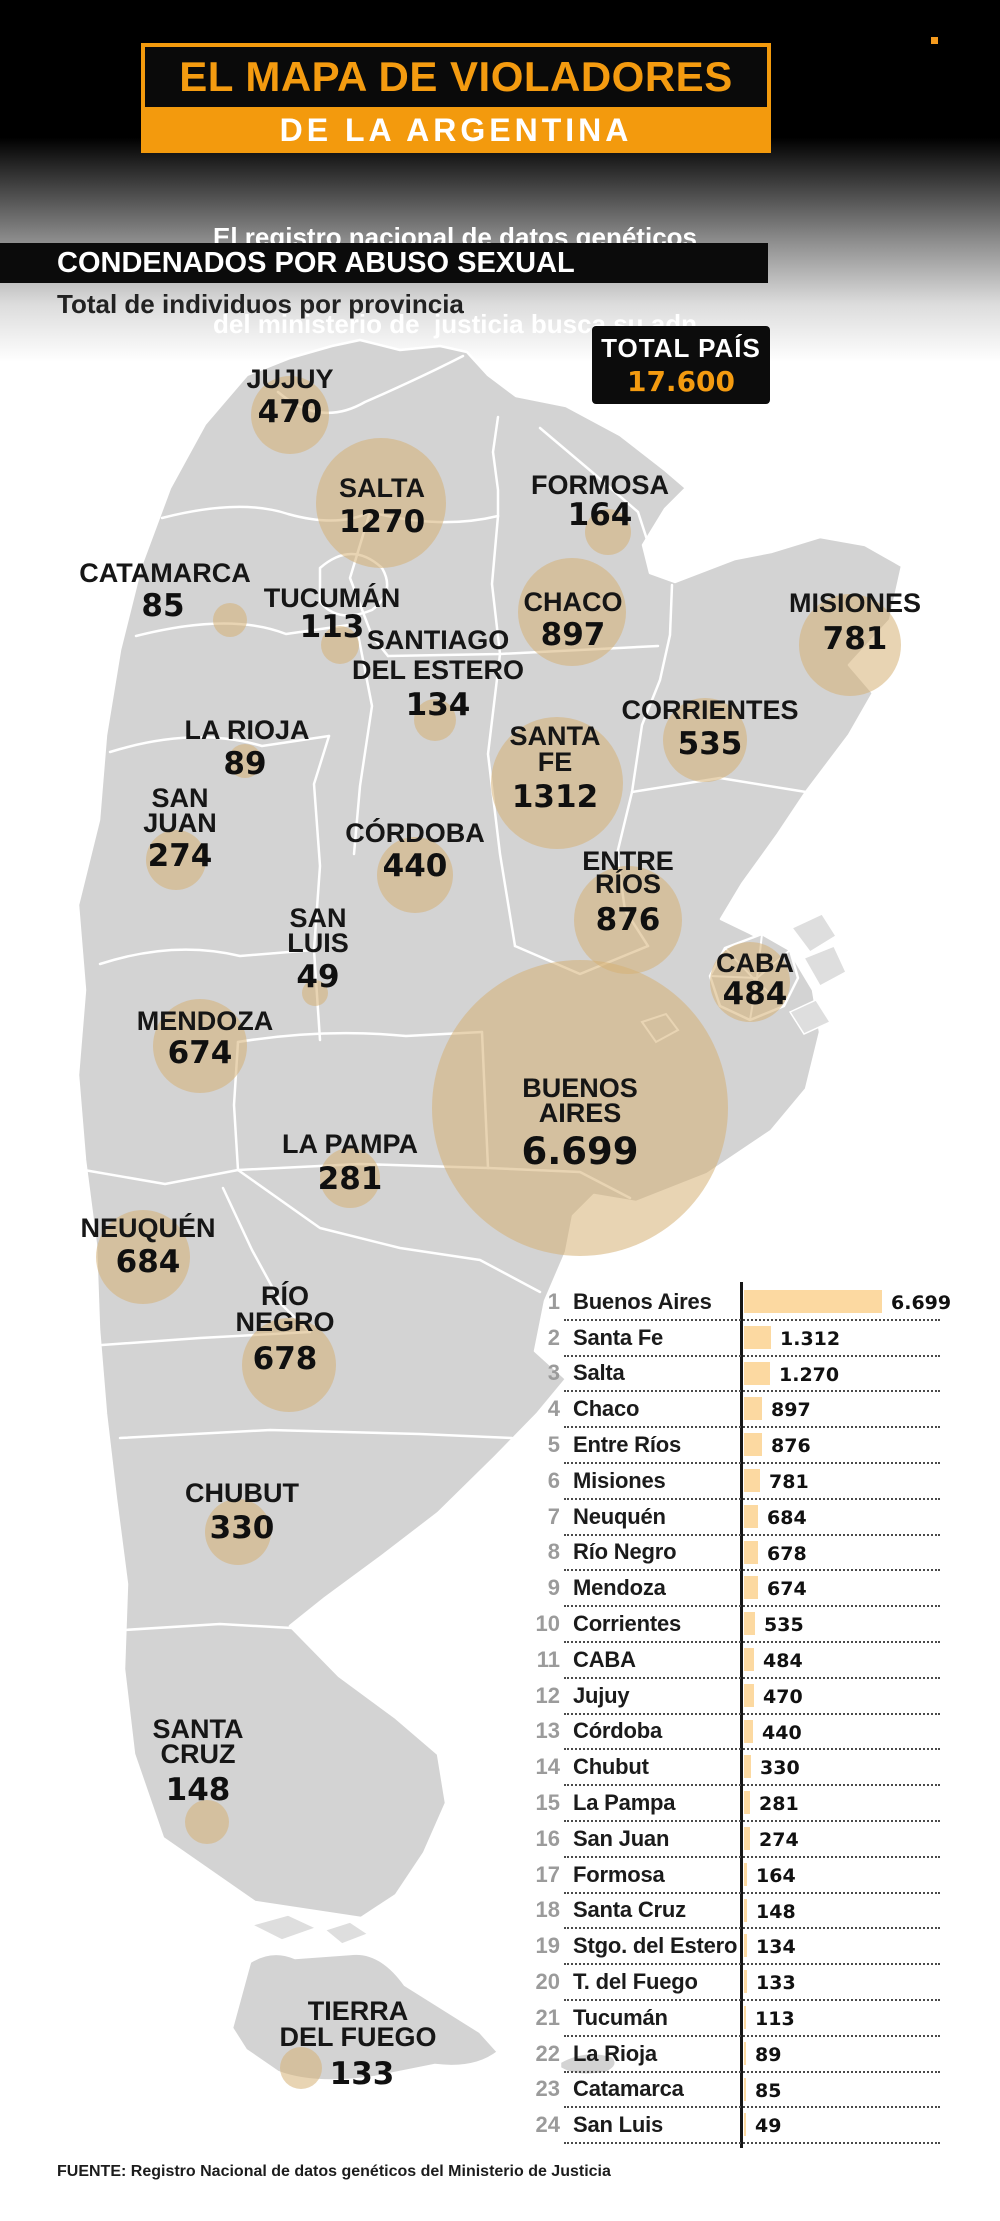 Image resolution: width=1000 pixels, height=2221 pixels. Describe the element at coordinates (198, 1790) in the screenshot. I see `province-value-text: 148` at that location.